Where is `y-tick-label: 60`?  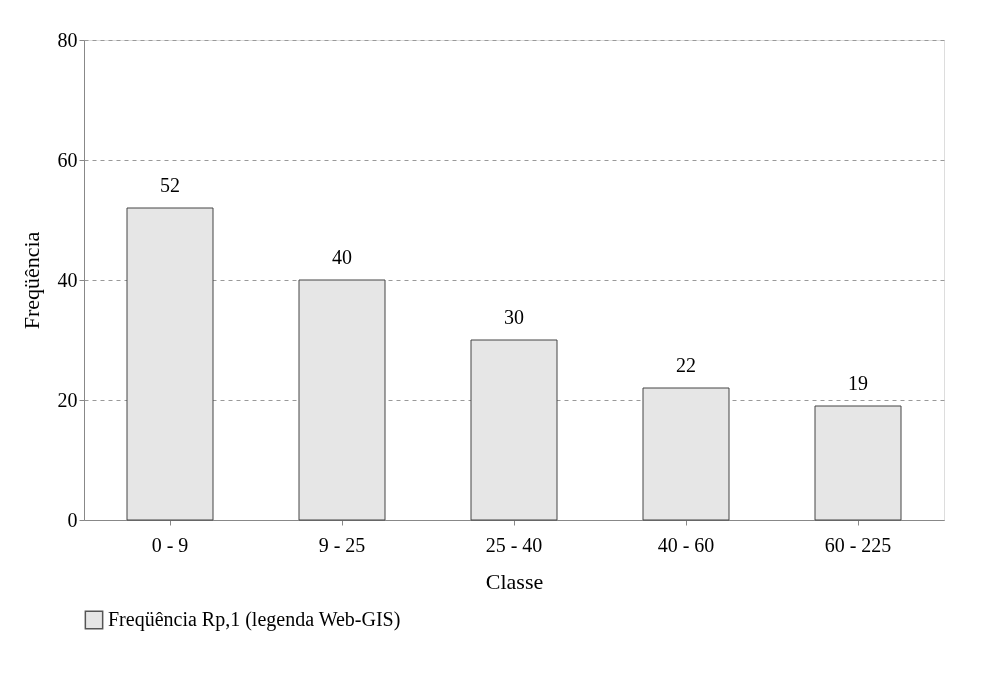
y-tick-label: 60 is located at coordinates (67, 159).